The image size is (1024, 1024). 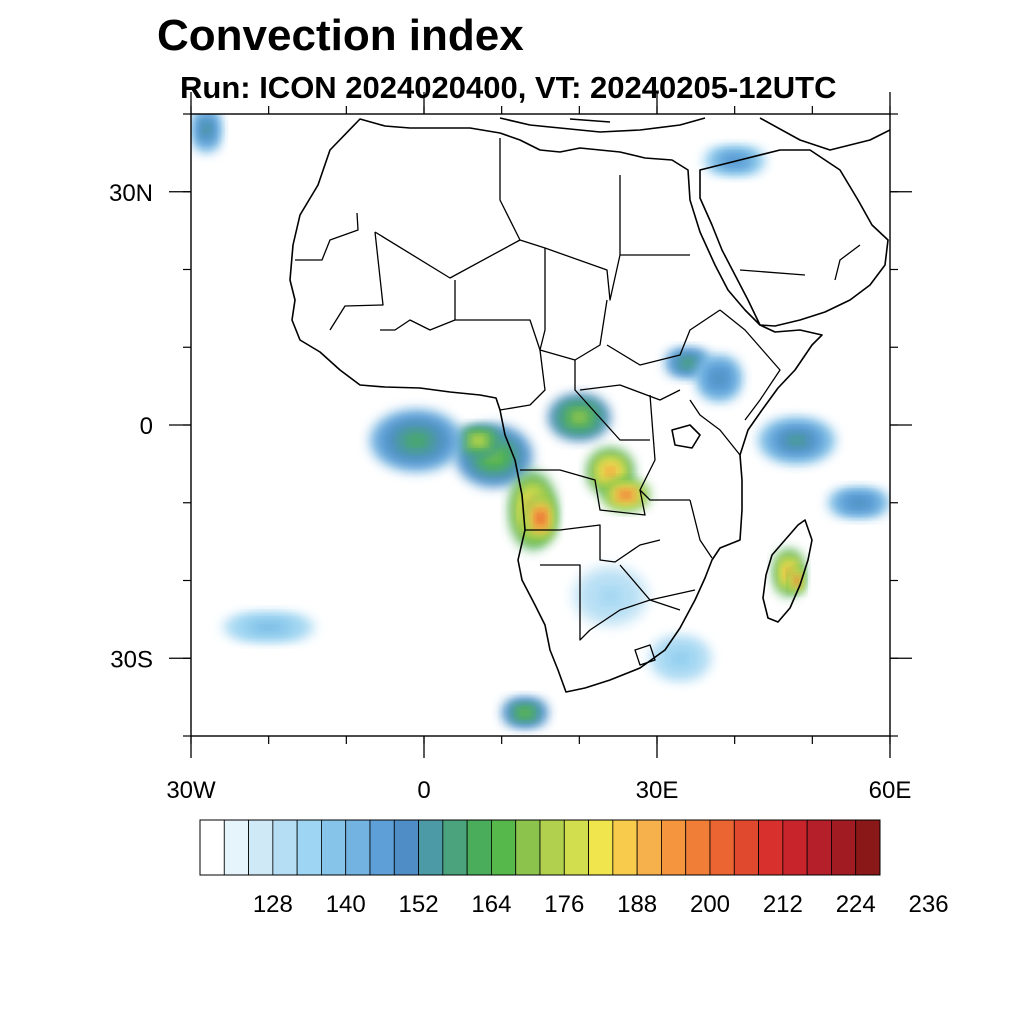 I want to click on y-tick-label: 30N, so click(x=131, y=193).